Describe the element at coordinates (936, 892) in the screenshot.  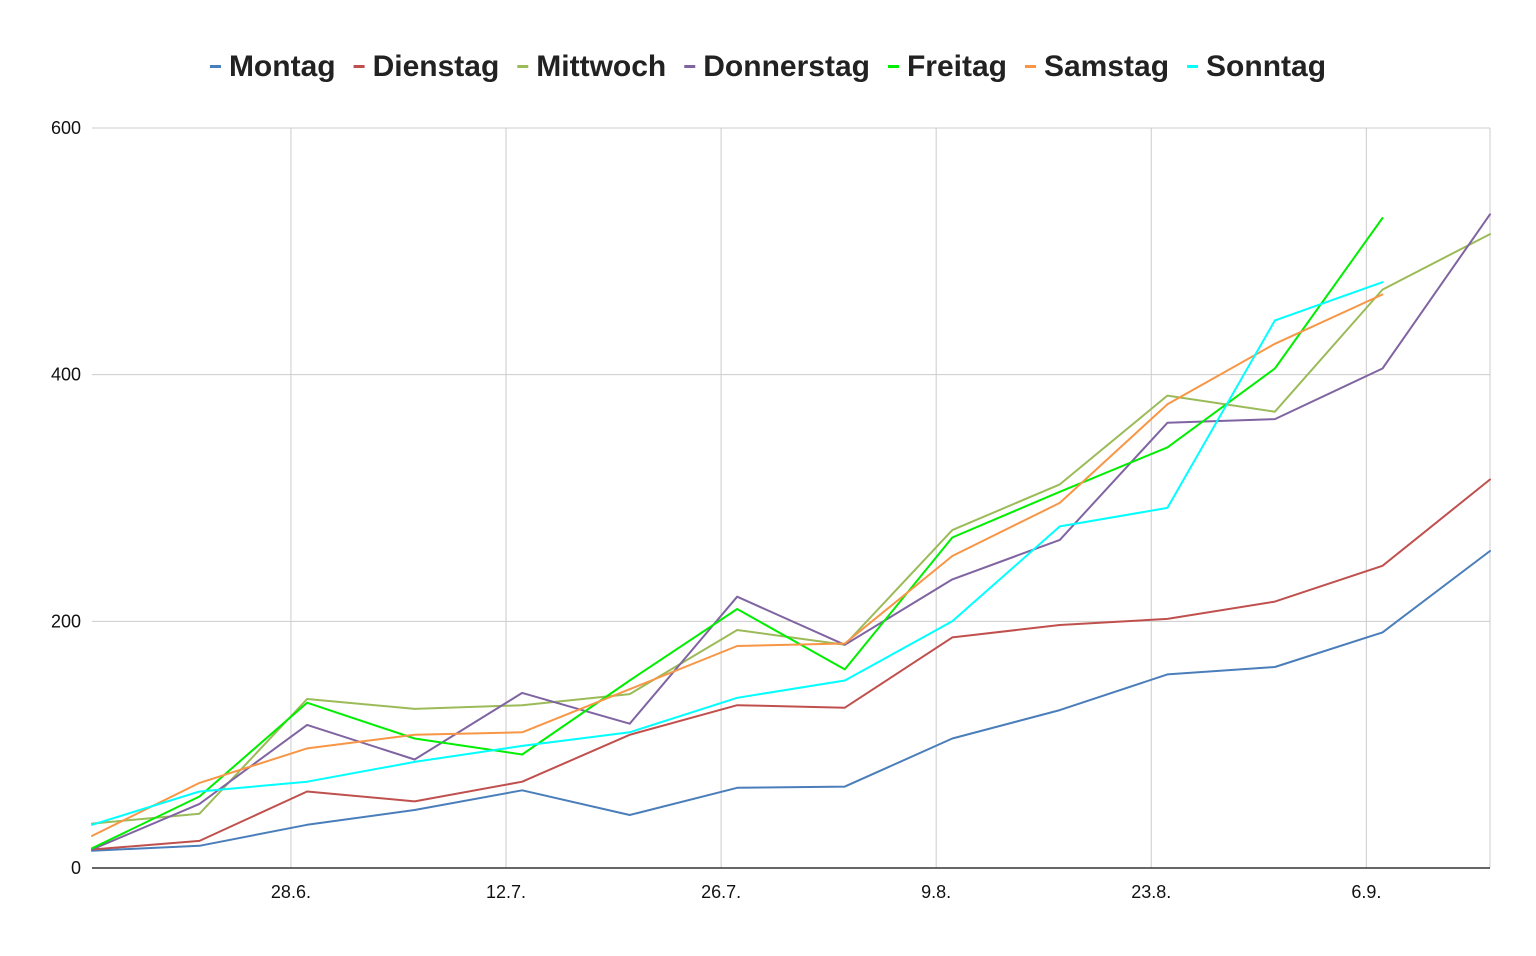
I see `x-tick-label: 9.8.` at that location.